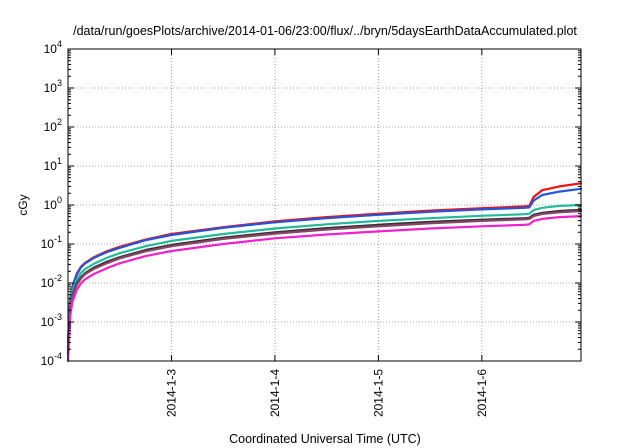 The image size is (640, 448). What do you see at coordinates (53, 164) in the screenshot?
I see `y-tick-label: 10¹` at bounding box center [53, 164].